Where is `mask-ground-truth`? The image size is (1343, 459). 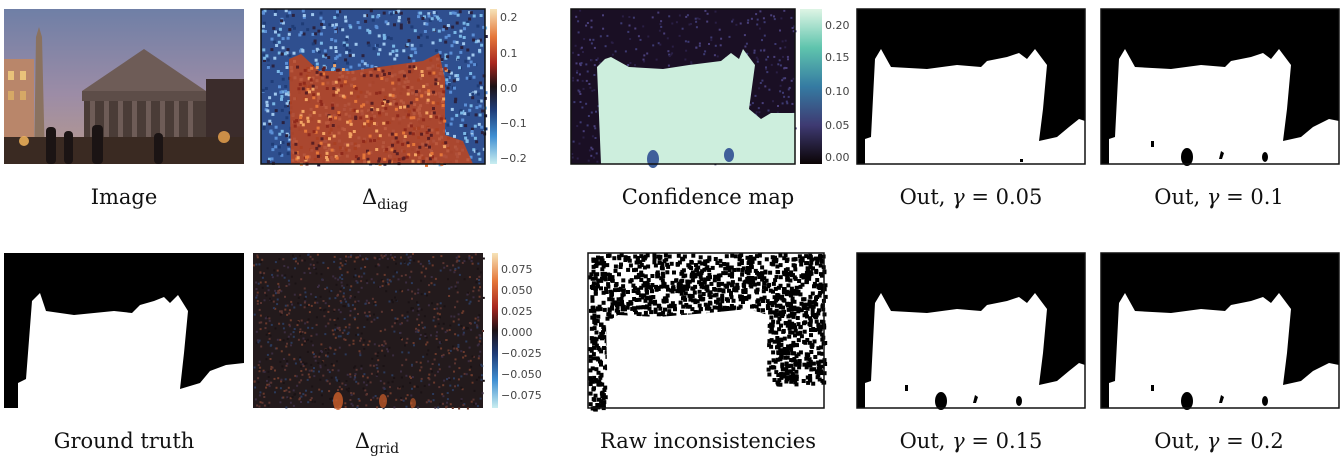 mask-ground-truth is located at coordinates (124, 330).